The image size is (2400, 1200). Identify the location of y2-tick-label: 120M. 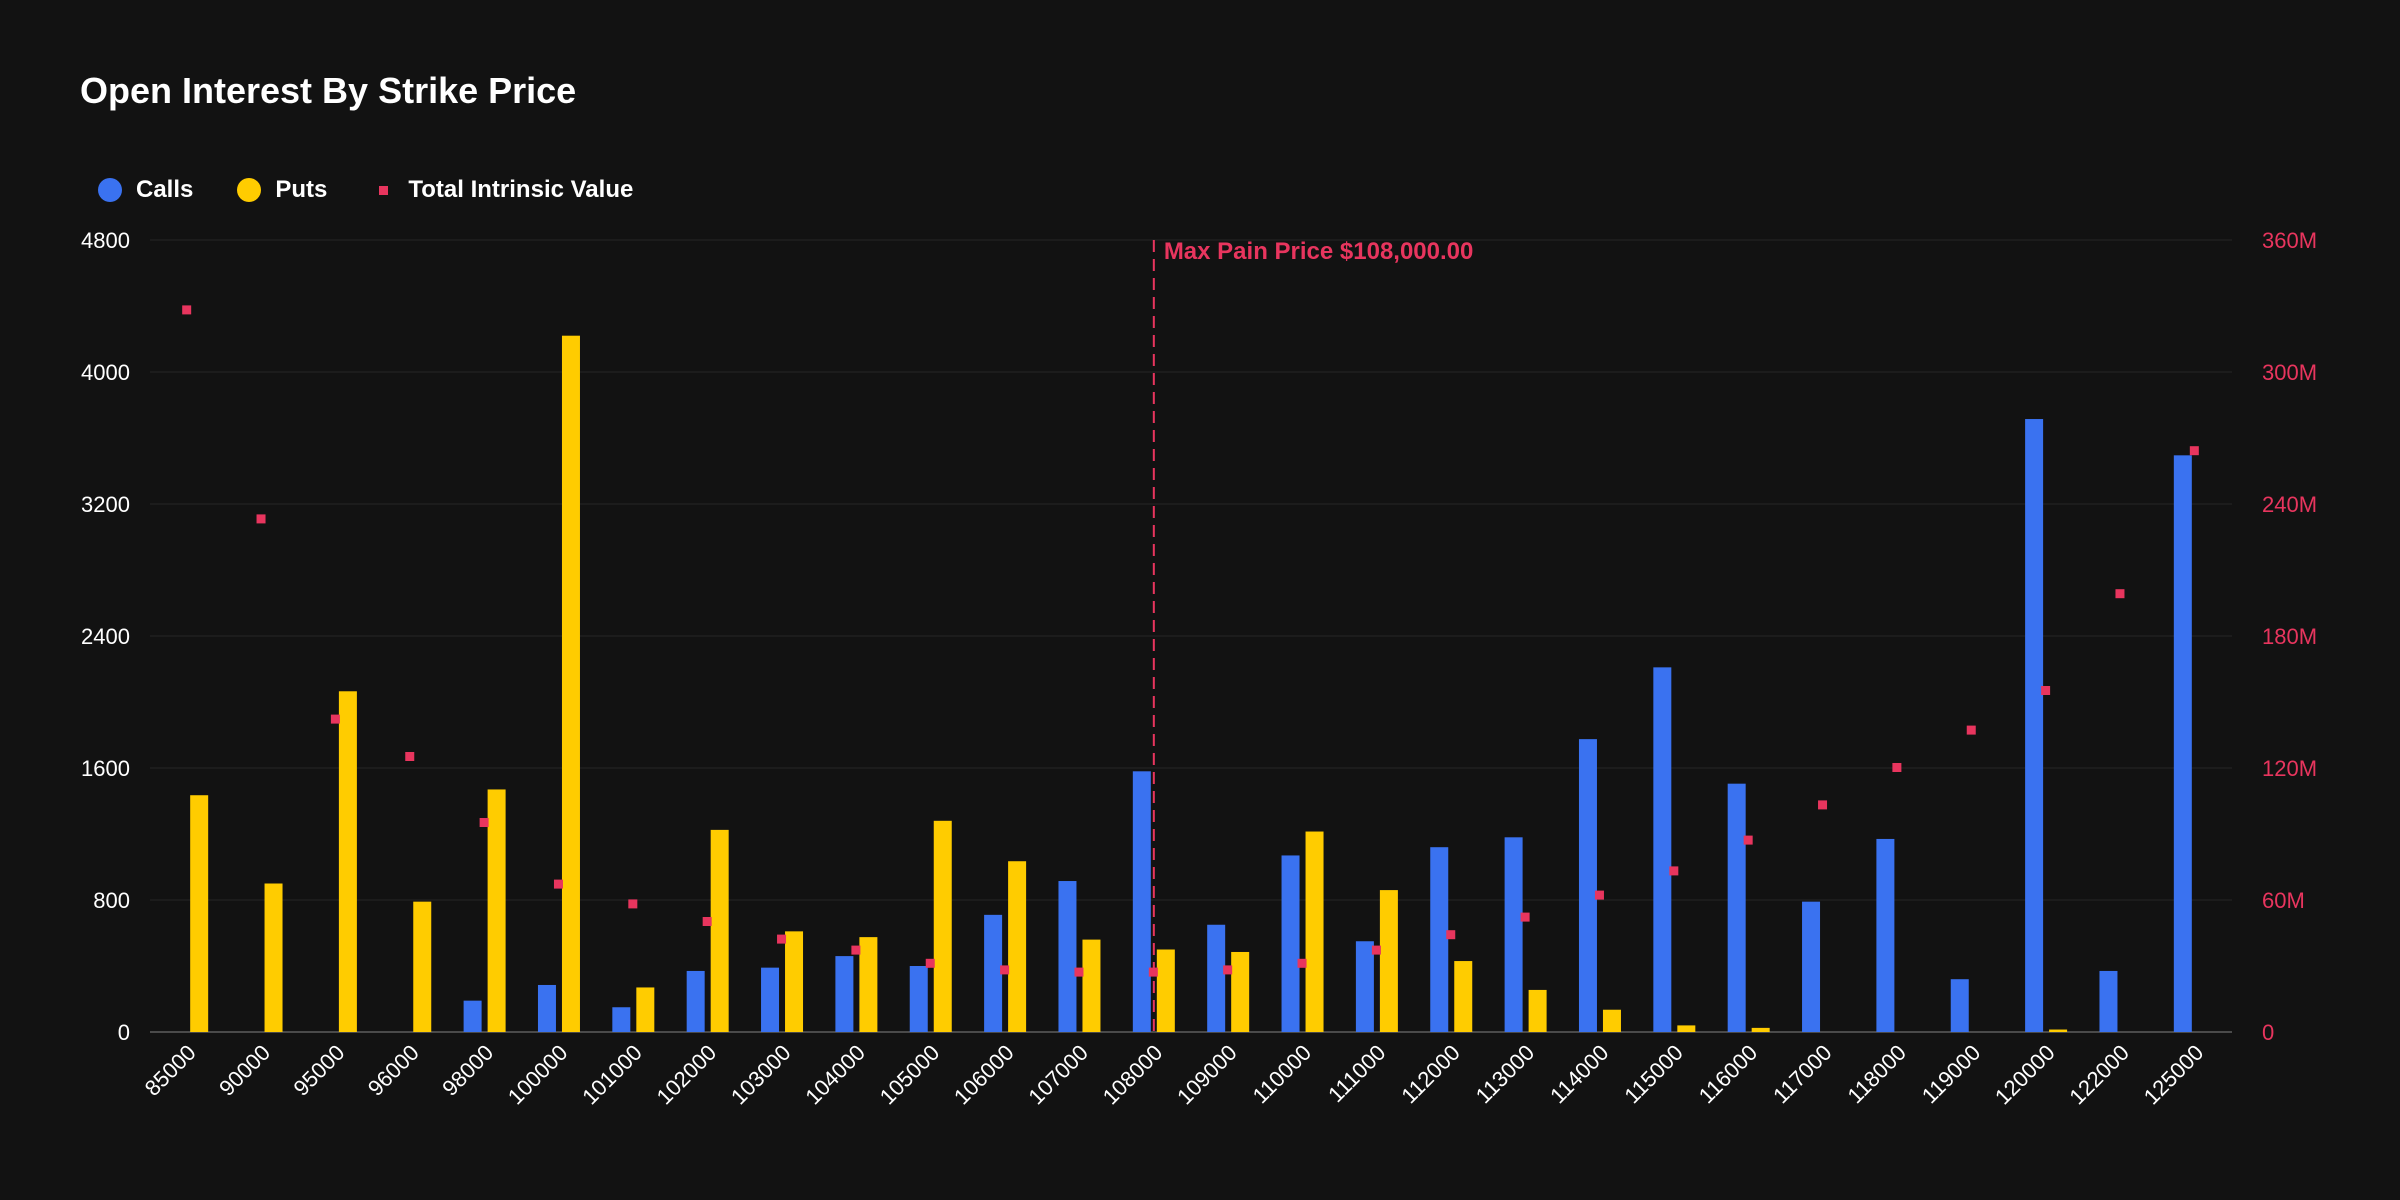
(2289, 768).